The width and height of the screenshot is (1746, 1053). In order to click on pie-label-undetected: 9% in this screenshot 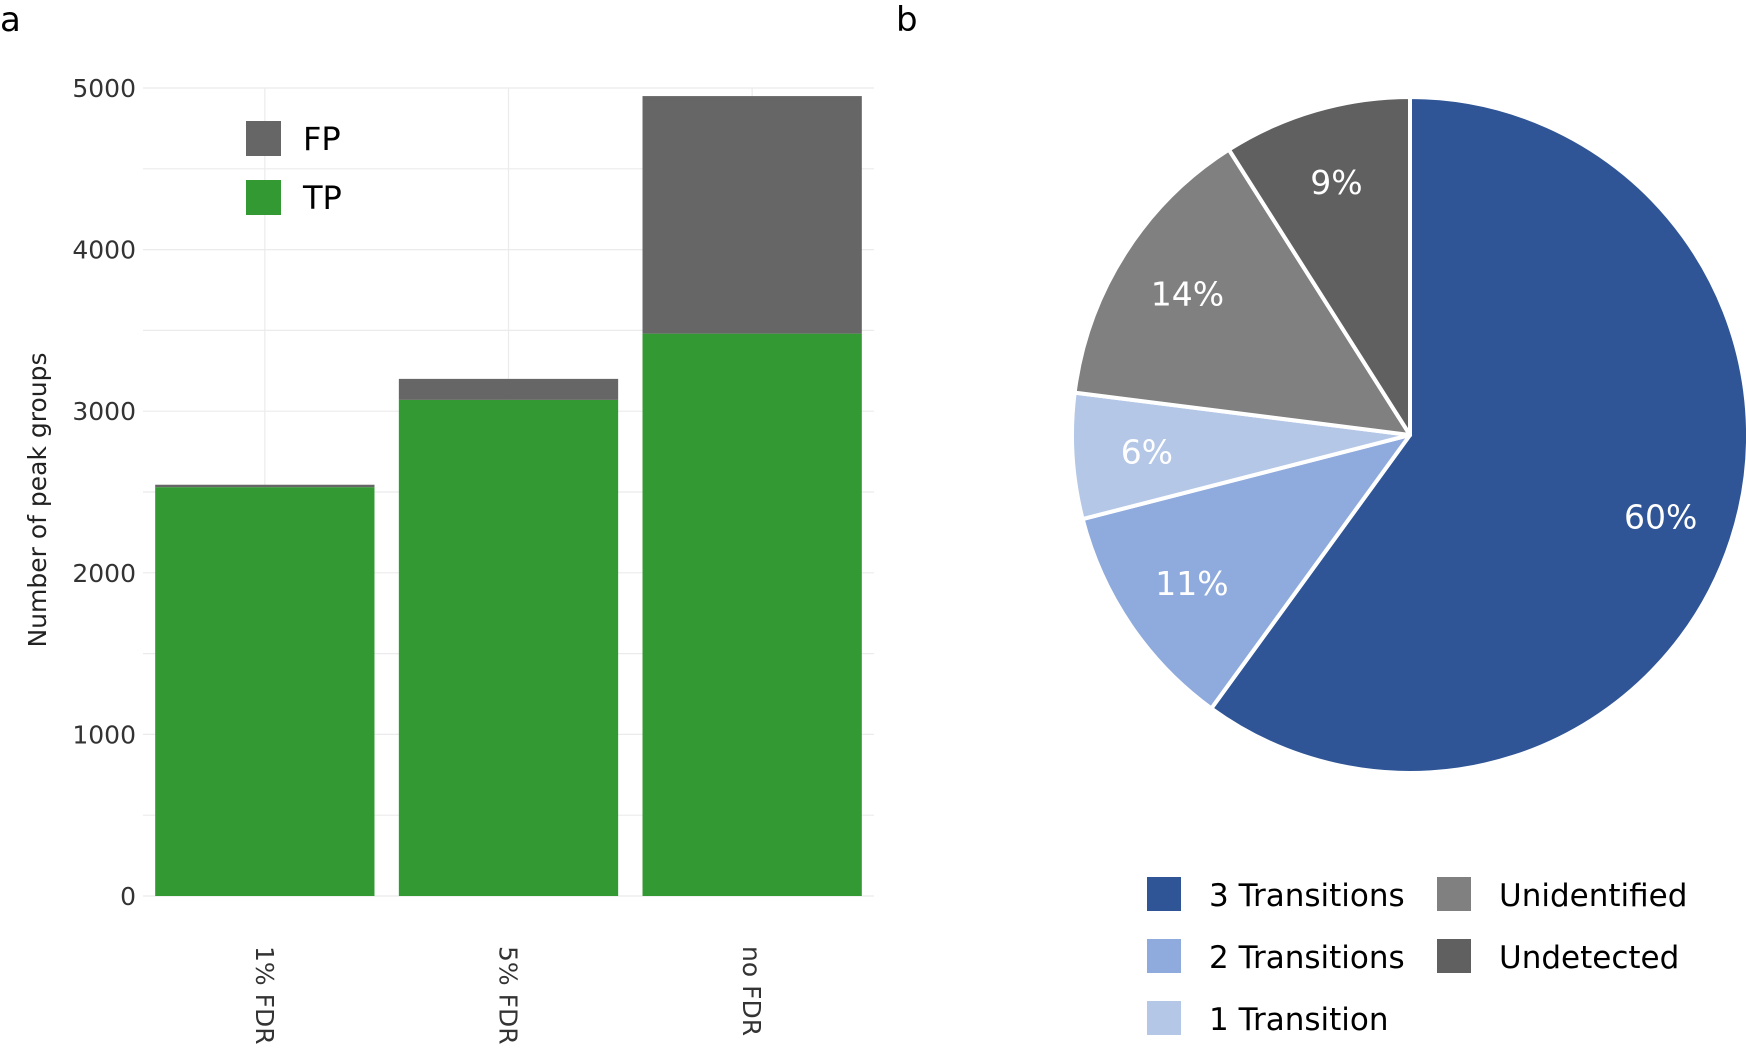, I will do `click(1336, 182)`.